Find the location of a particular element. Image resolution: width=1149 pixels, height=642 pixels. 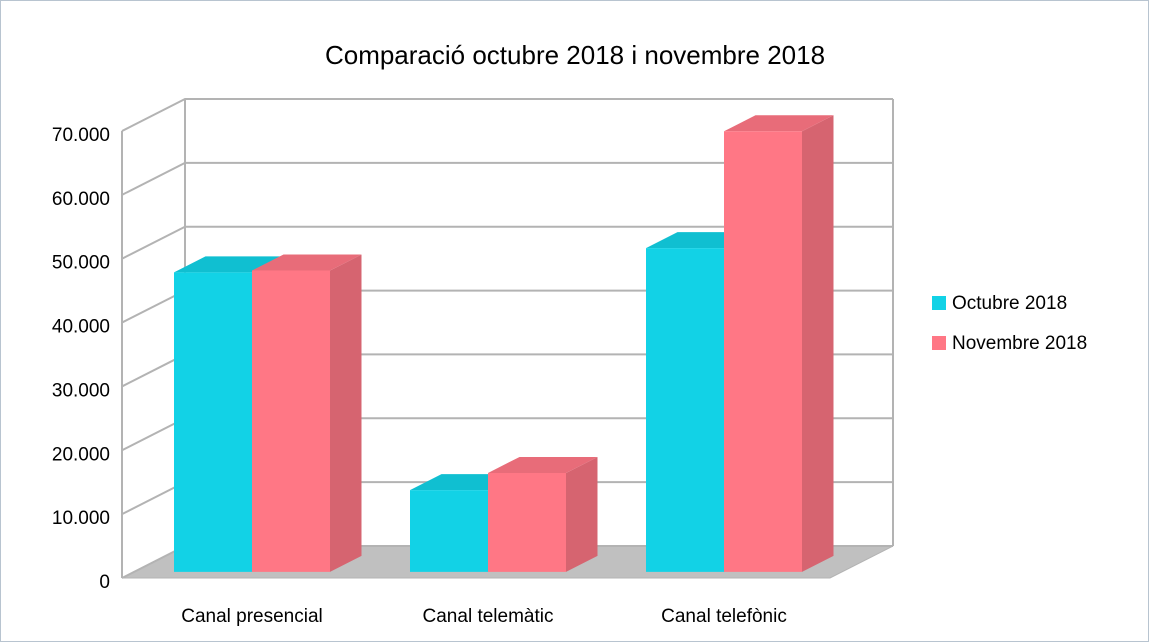

y-tick-label: 50.000 is located at coordinates (81, 263).